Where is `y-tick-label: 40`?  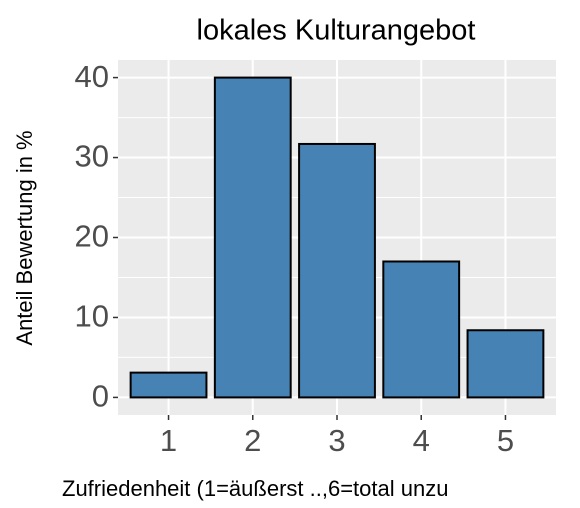 y-tick-label: 40 is located at coordinates (92, 76).